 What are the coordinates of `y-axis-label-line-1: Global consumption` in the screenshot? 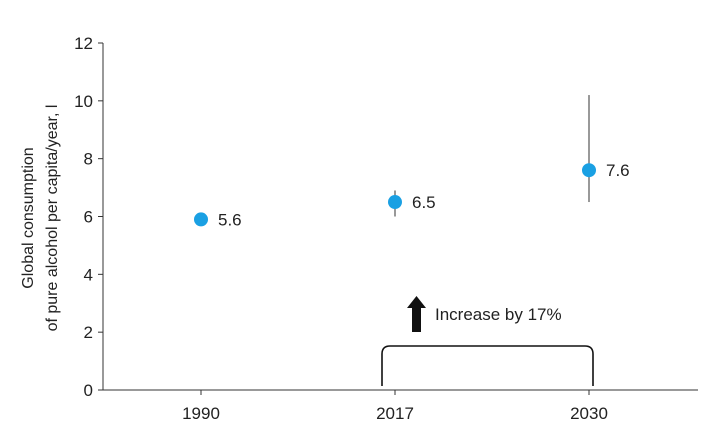 It's located at (28, 217).